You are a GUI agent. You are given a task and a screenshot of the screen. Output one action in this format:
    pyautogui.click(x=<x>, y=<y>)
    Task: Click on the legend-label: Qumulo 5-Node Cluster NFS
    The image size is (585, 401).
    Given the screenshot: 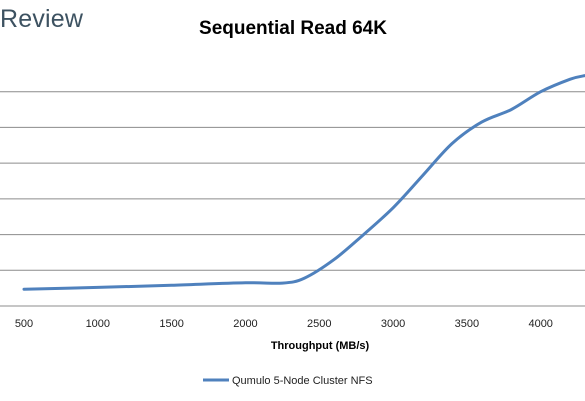 What is the action you would take?
    pyautogui.click(x=302, y=381)
    